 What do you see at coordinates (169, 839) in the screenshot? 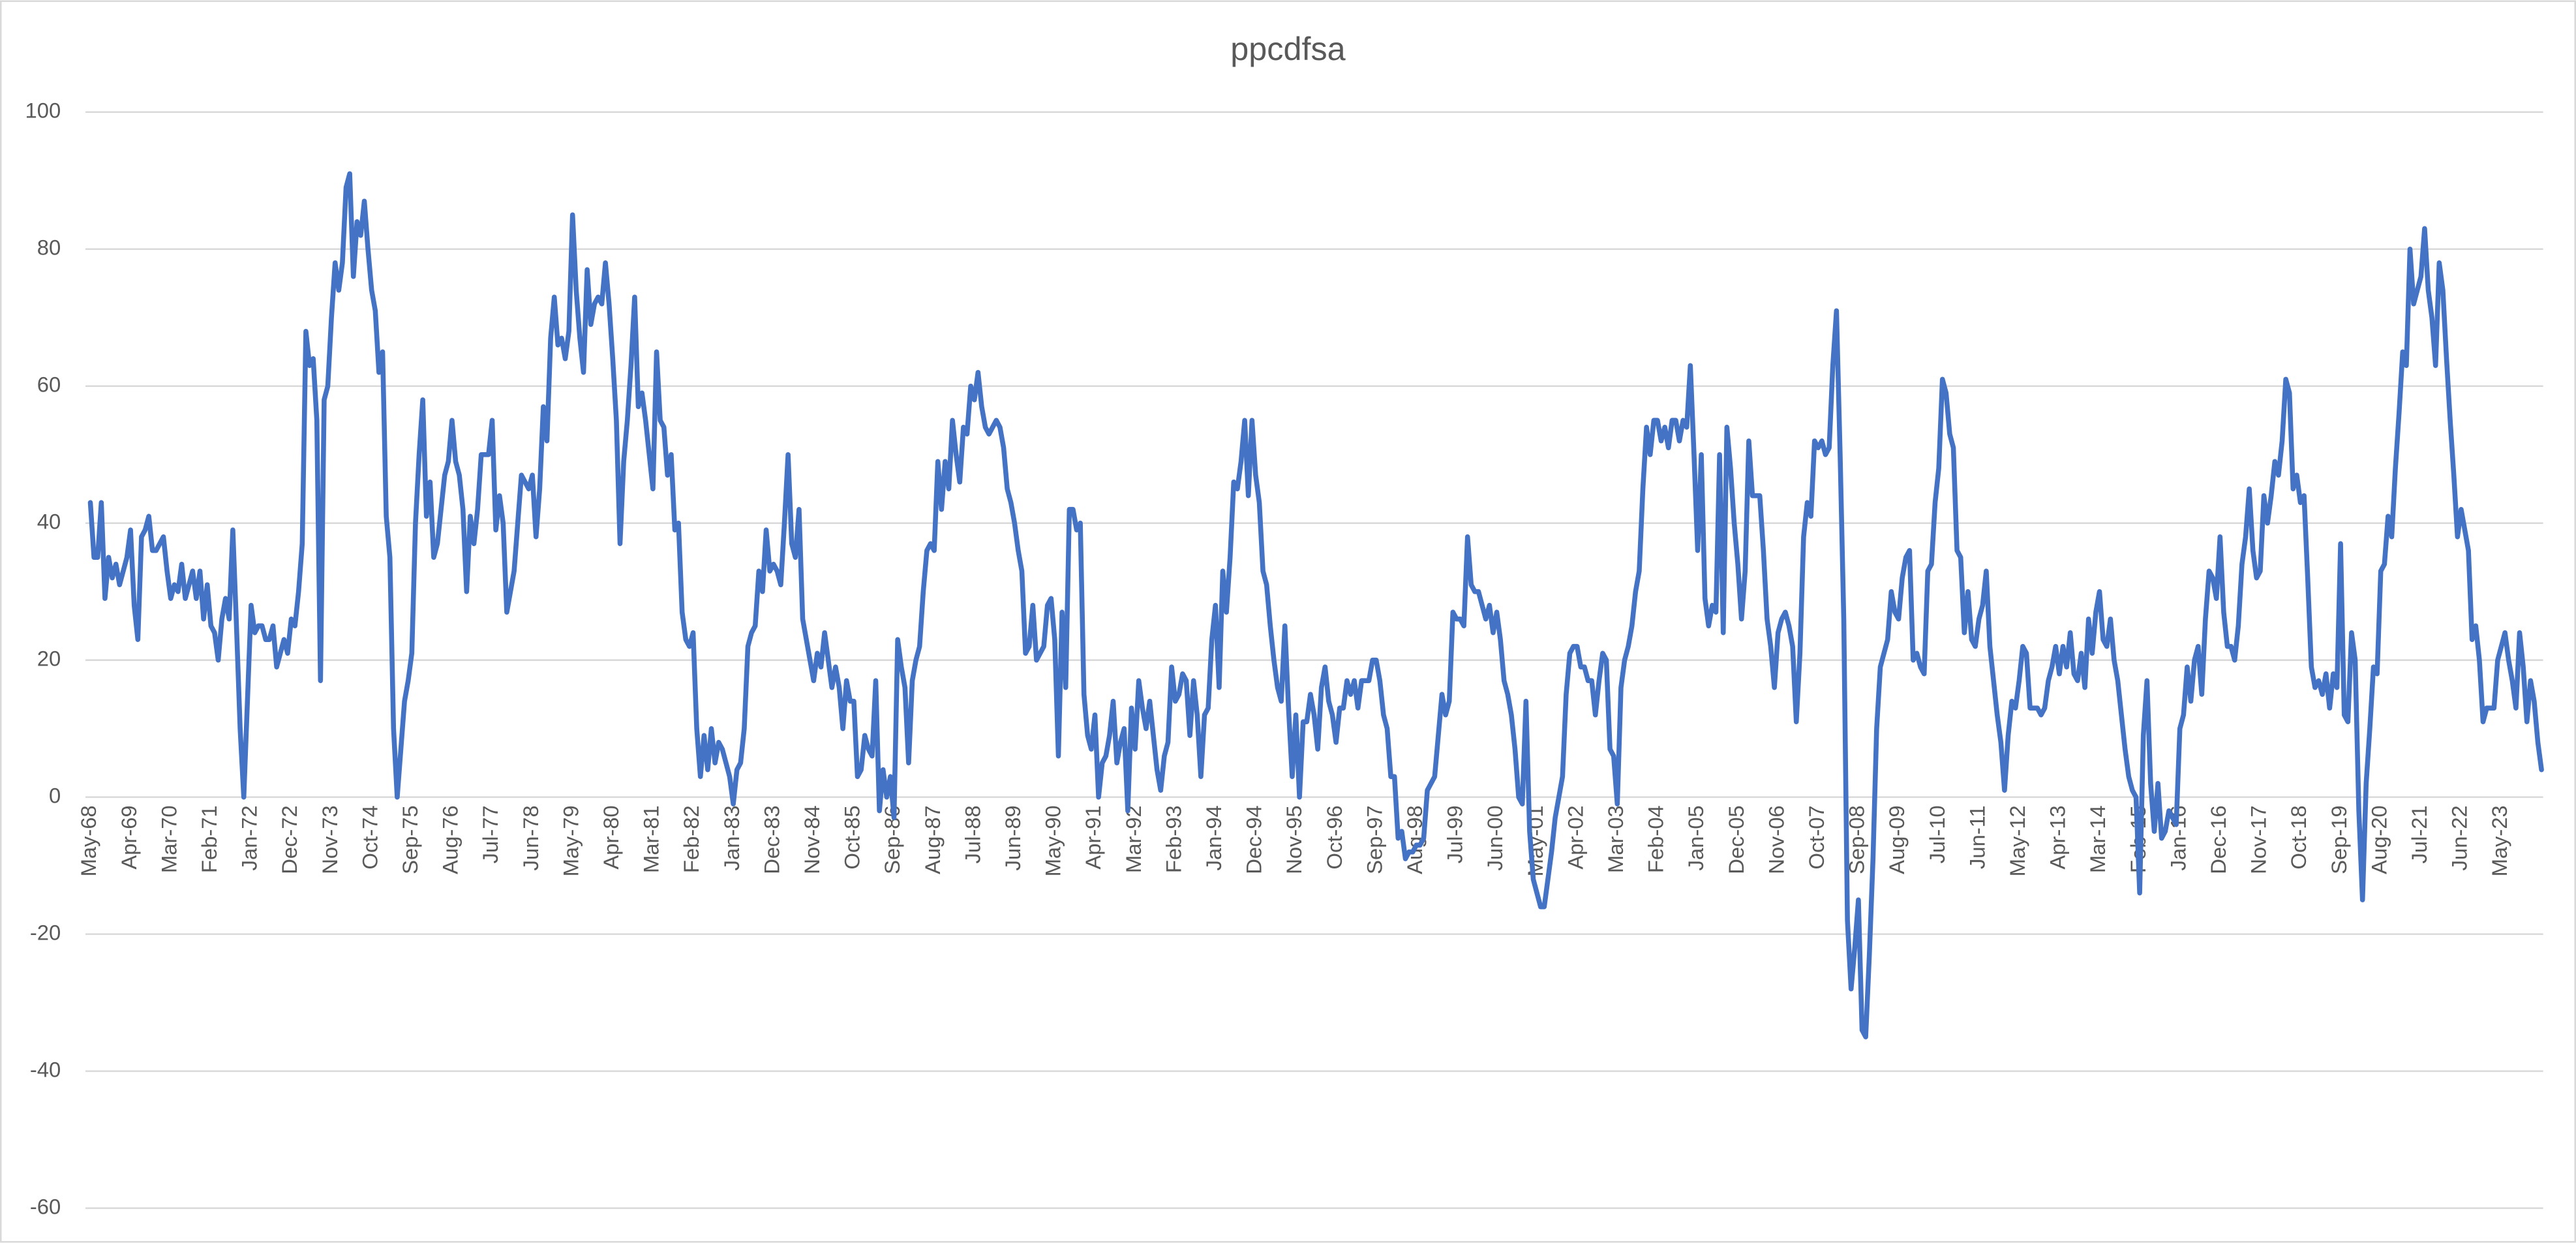
I see `x-tick-label: Mar-70` at bounding box center [169, 839].